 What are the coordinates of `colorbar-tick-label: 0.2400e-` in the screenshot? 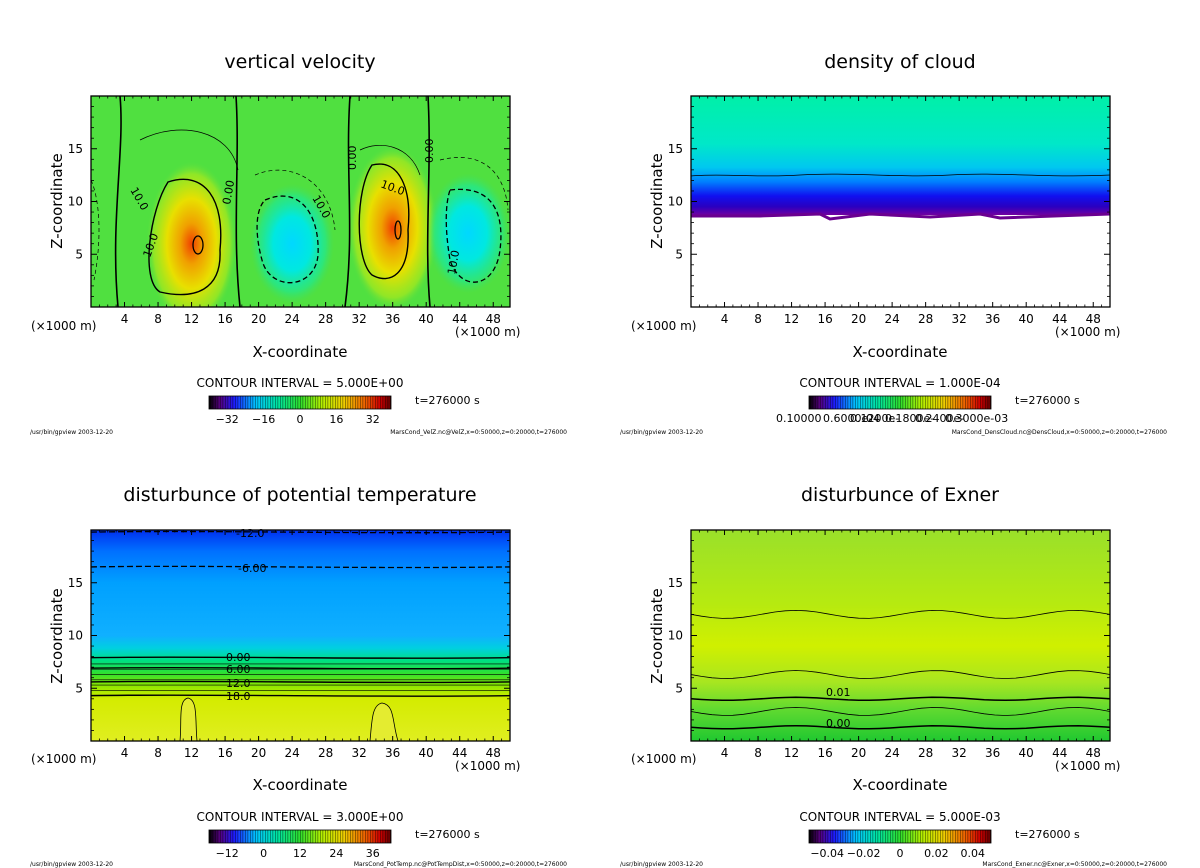 It's located at (939, 418).